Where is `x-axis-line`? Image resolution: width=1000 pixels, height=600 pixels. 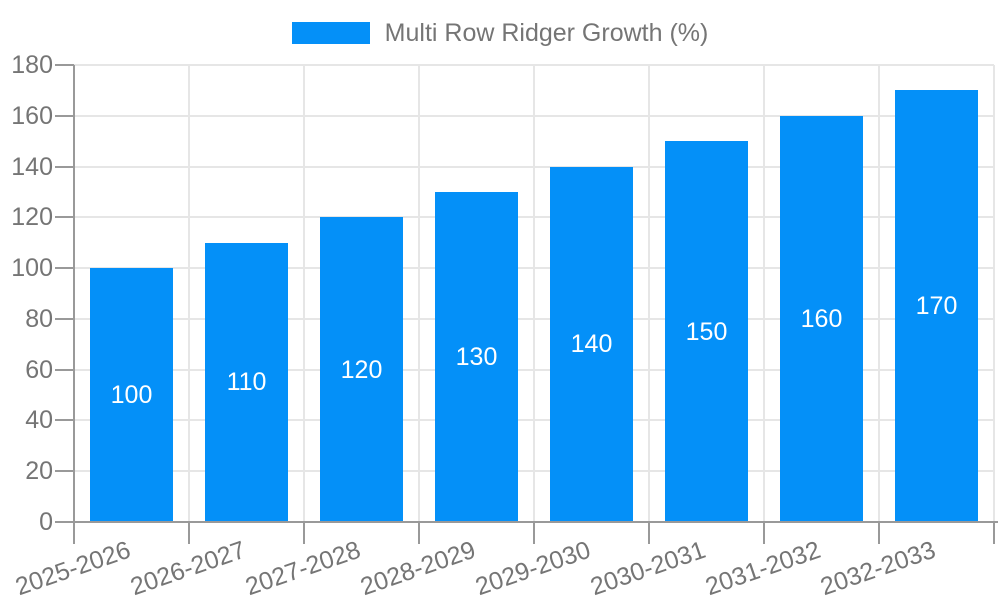
x-axis-line is located at coordinates (536, 522).